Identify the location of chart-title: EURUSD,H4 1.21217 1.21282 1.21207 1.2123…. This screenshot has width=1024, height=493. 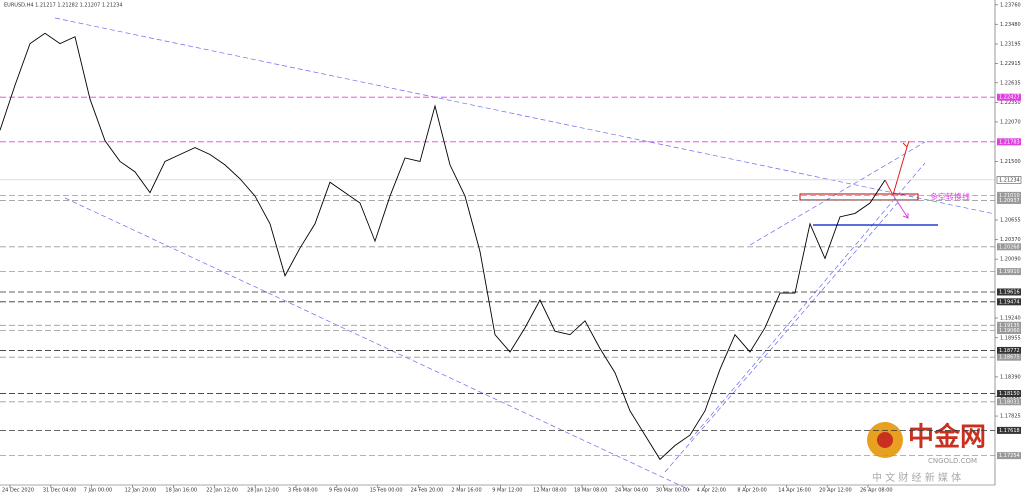
(63, 6).